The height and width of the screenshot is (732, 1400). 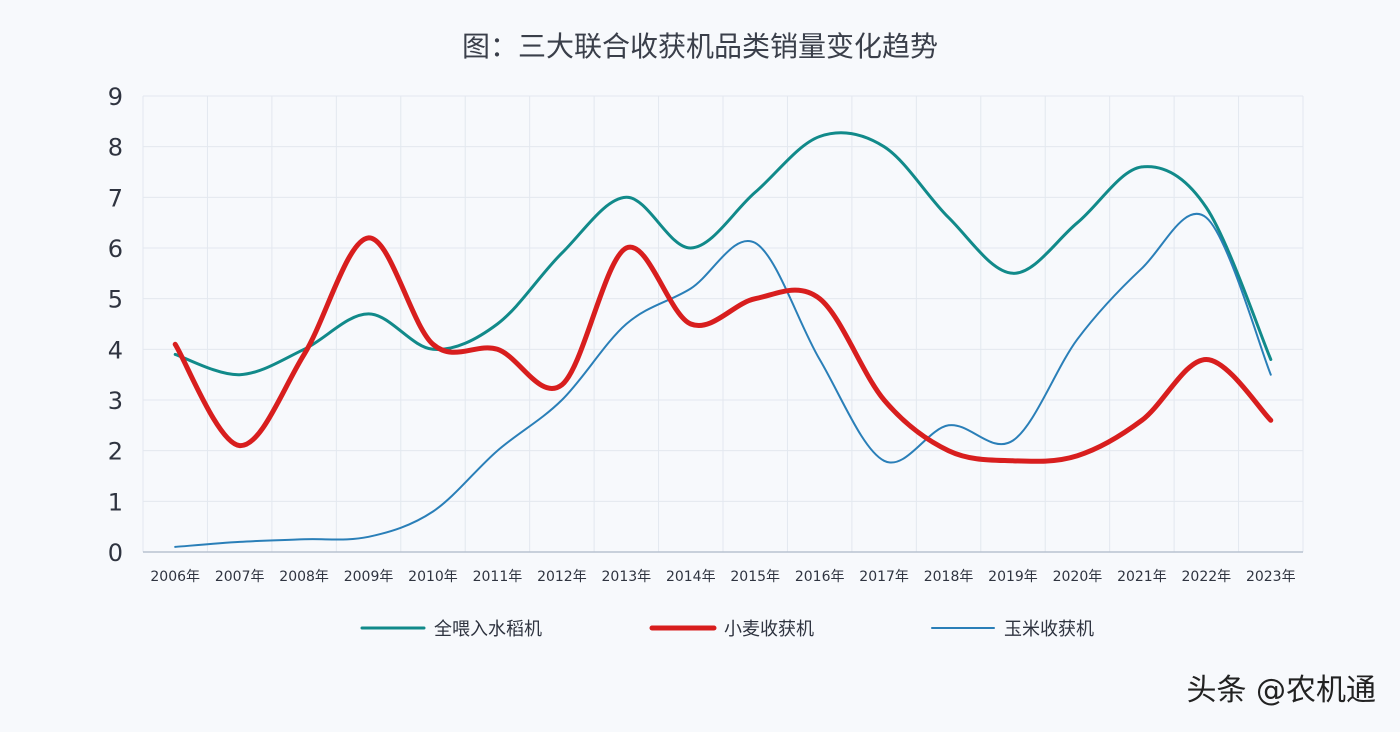 What do you see at coordinates (115, 553) in the screenshot?
I see `y-tick-label: 0` at bounding box center [115, 553].